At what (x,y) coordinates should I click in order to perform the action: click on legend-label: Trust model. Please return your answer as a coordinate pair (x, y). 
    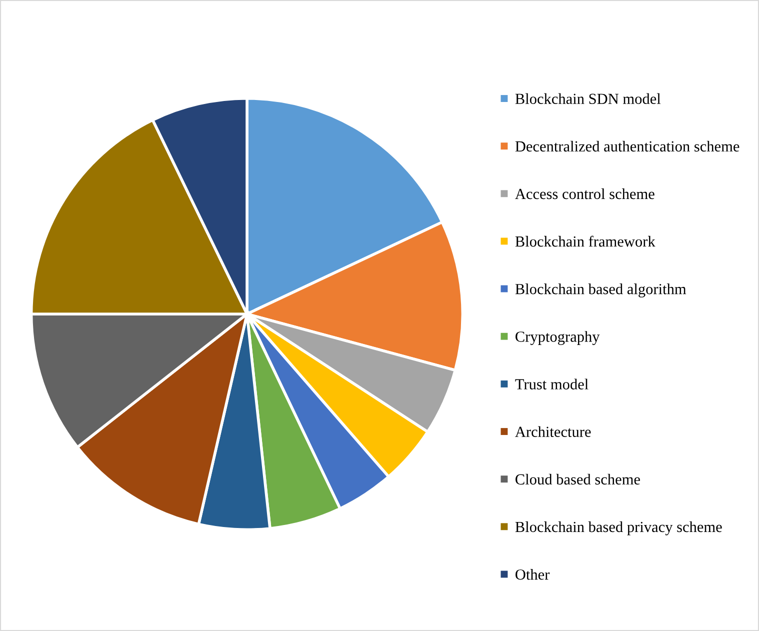
    Looking at the image, I should click on (551, 384).